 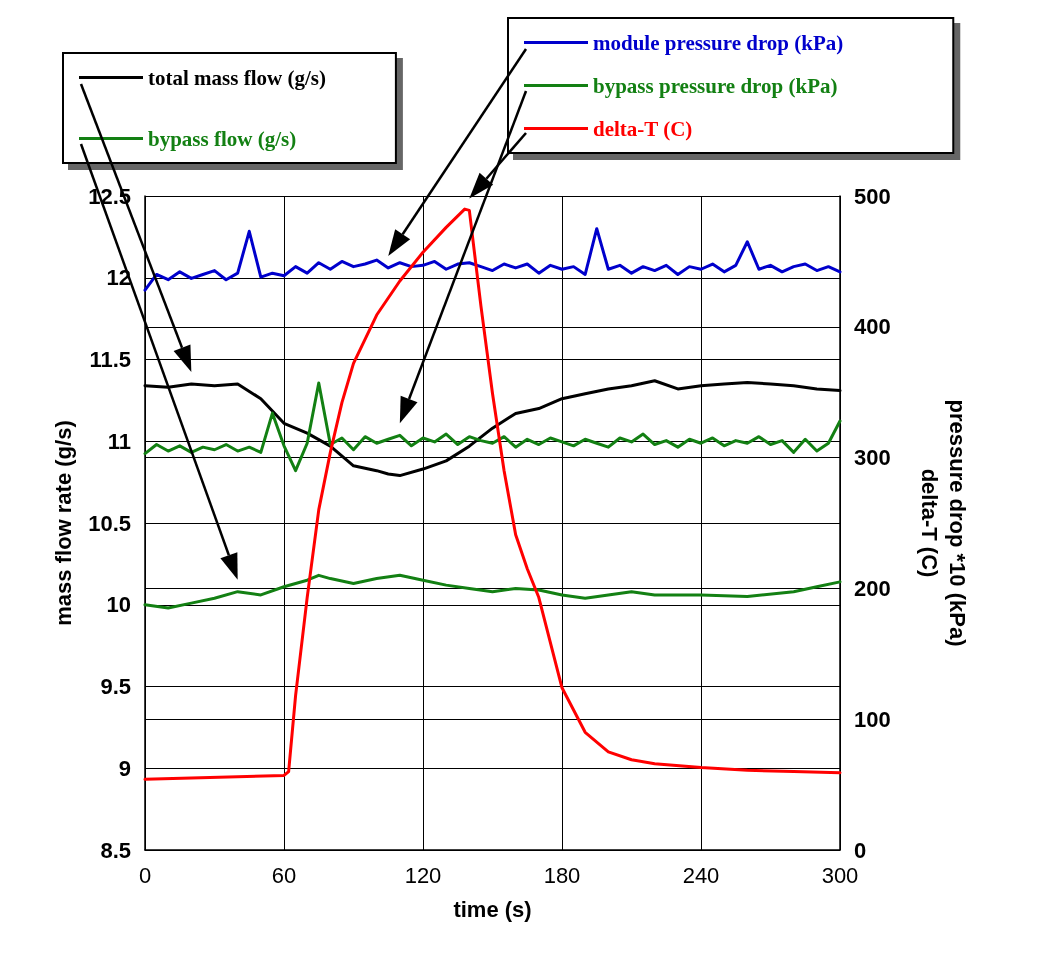 I want to click on y-tick-label: 9.5, so click(x=115, y=686).